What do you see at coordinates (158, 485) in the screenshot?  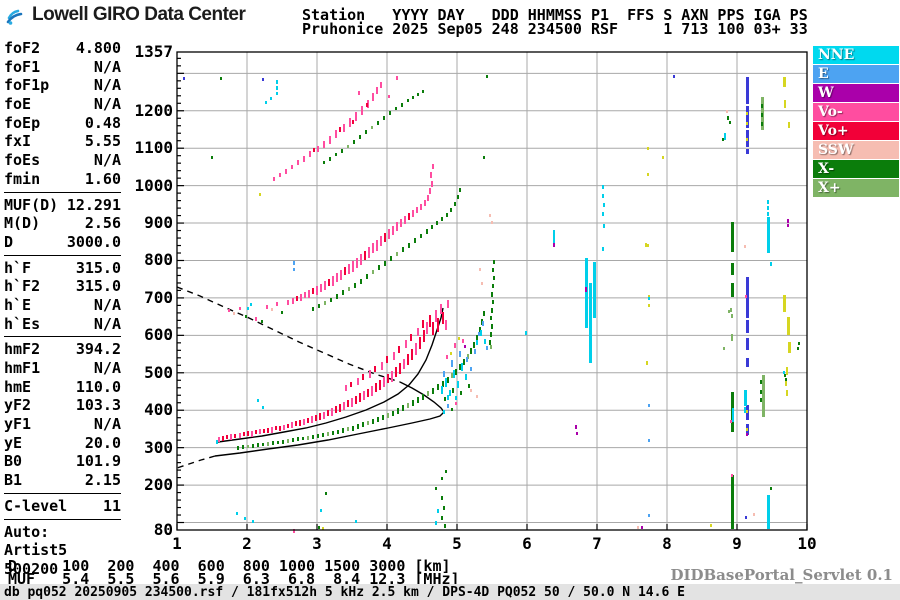 I see `y-axis-label-200: 200` at bounding box center [158, 485].